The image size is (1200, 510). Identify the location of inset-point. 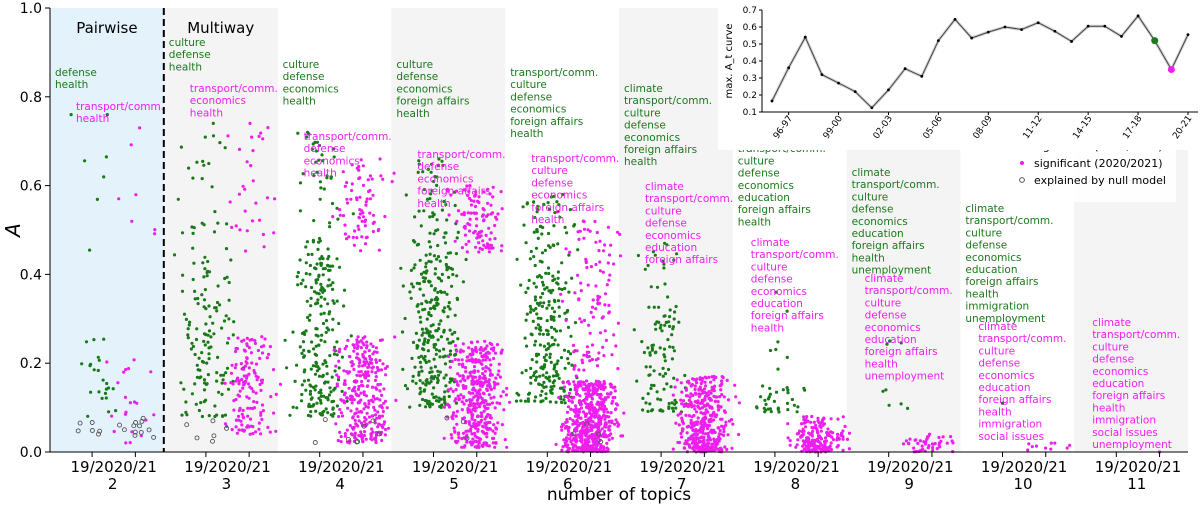
(888, 90).